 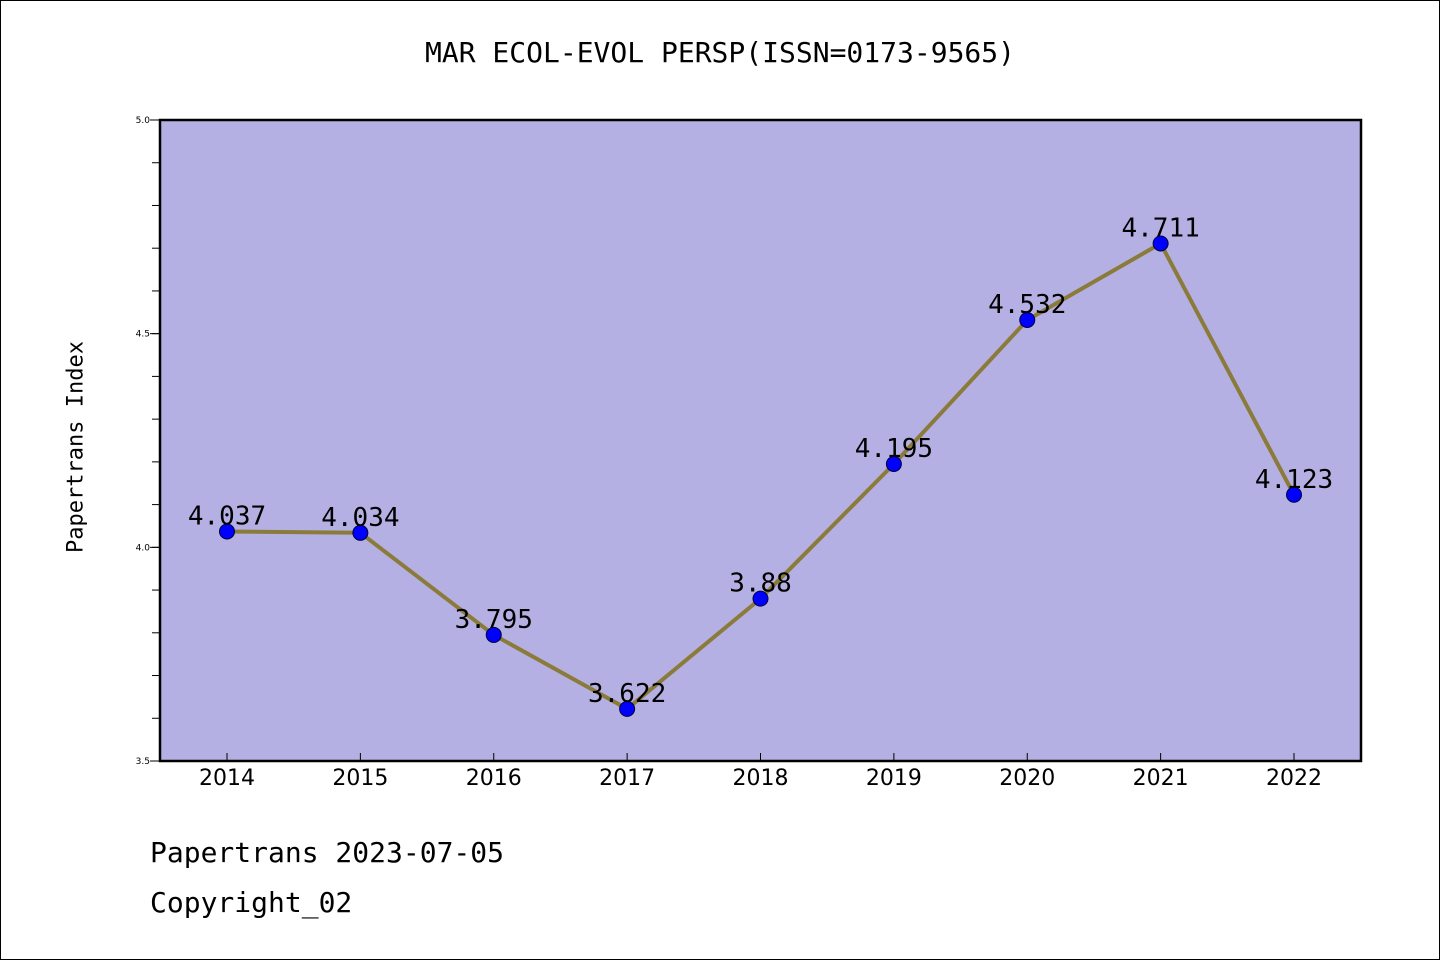 I want to click on x-tick-label: 2022, so click(x=1294, y=778).